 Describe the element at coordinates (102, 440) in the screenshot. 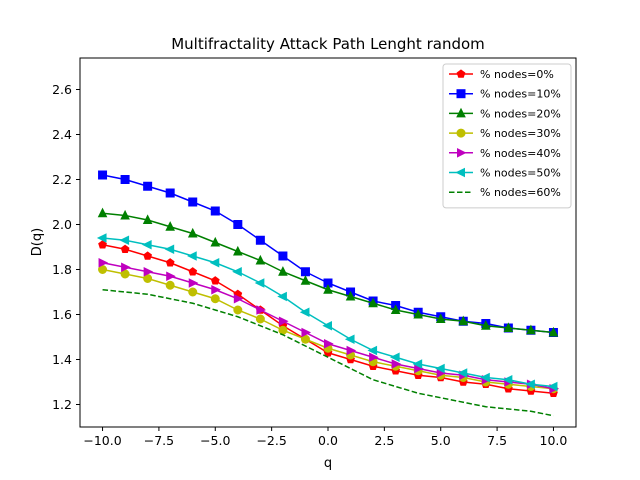

I see `x-tick-label: −10.0` at that location.